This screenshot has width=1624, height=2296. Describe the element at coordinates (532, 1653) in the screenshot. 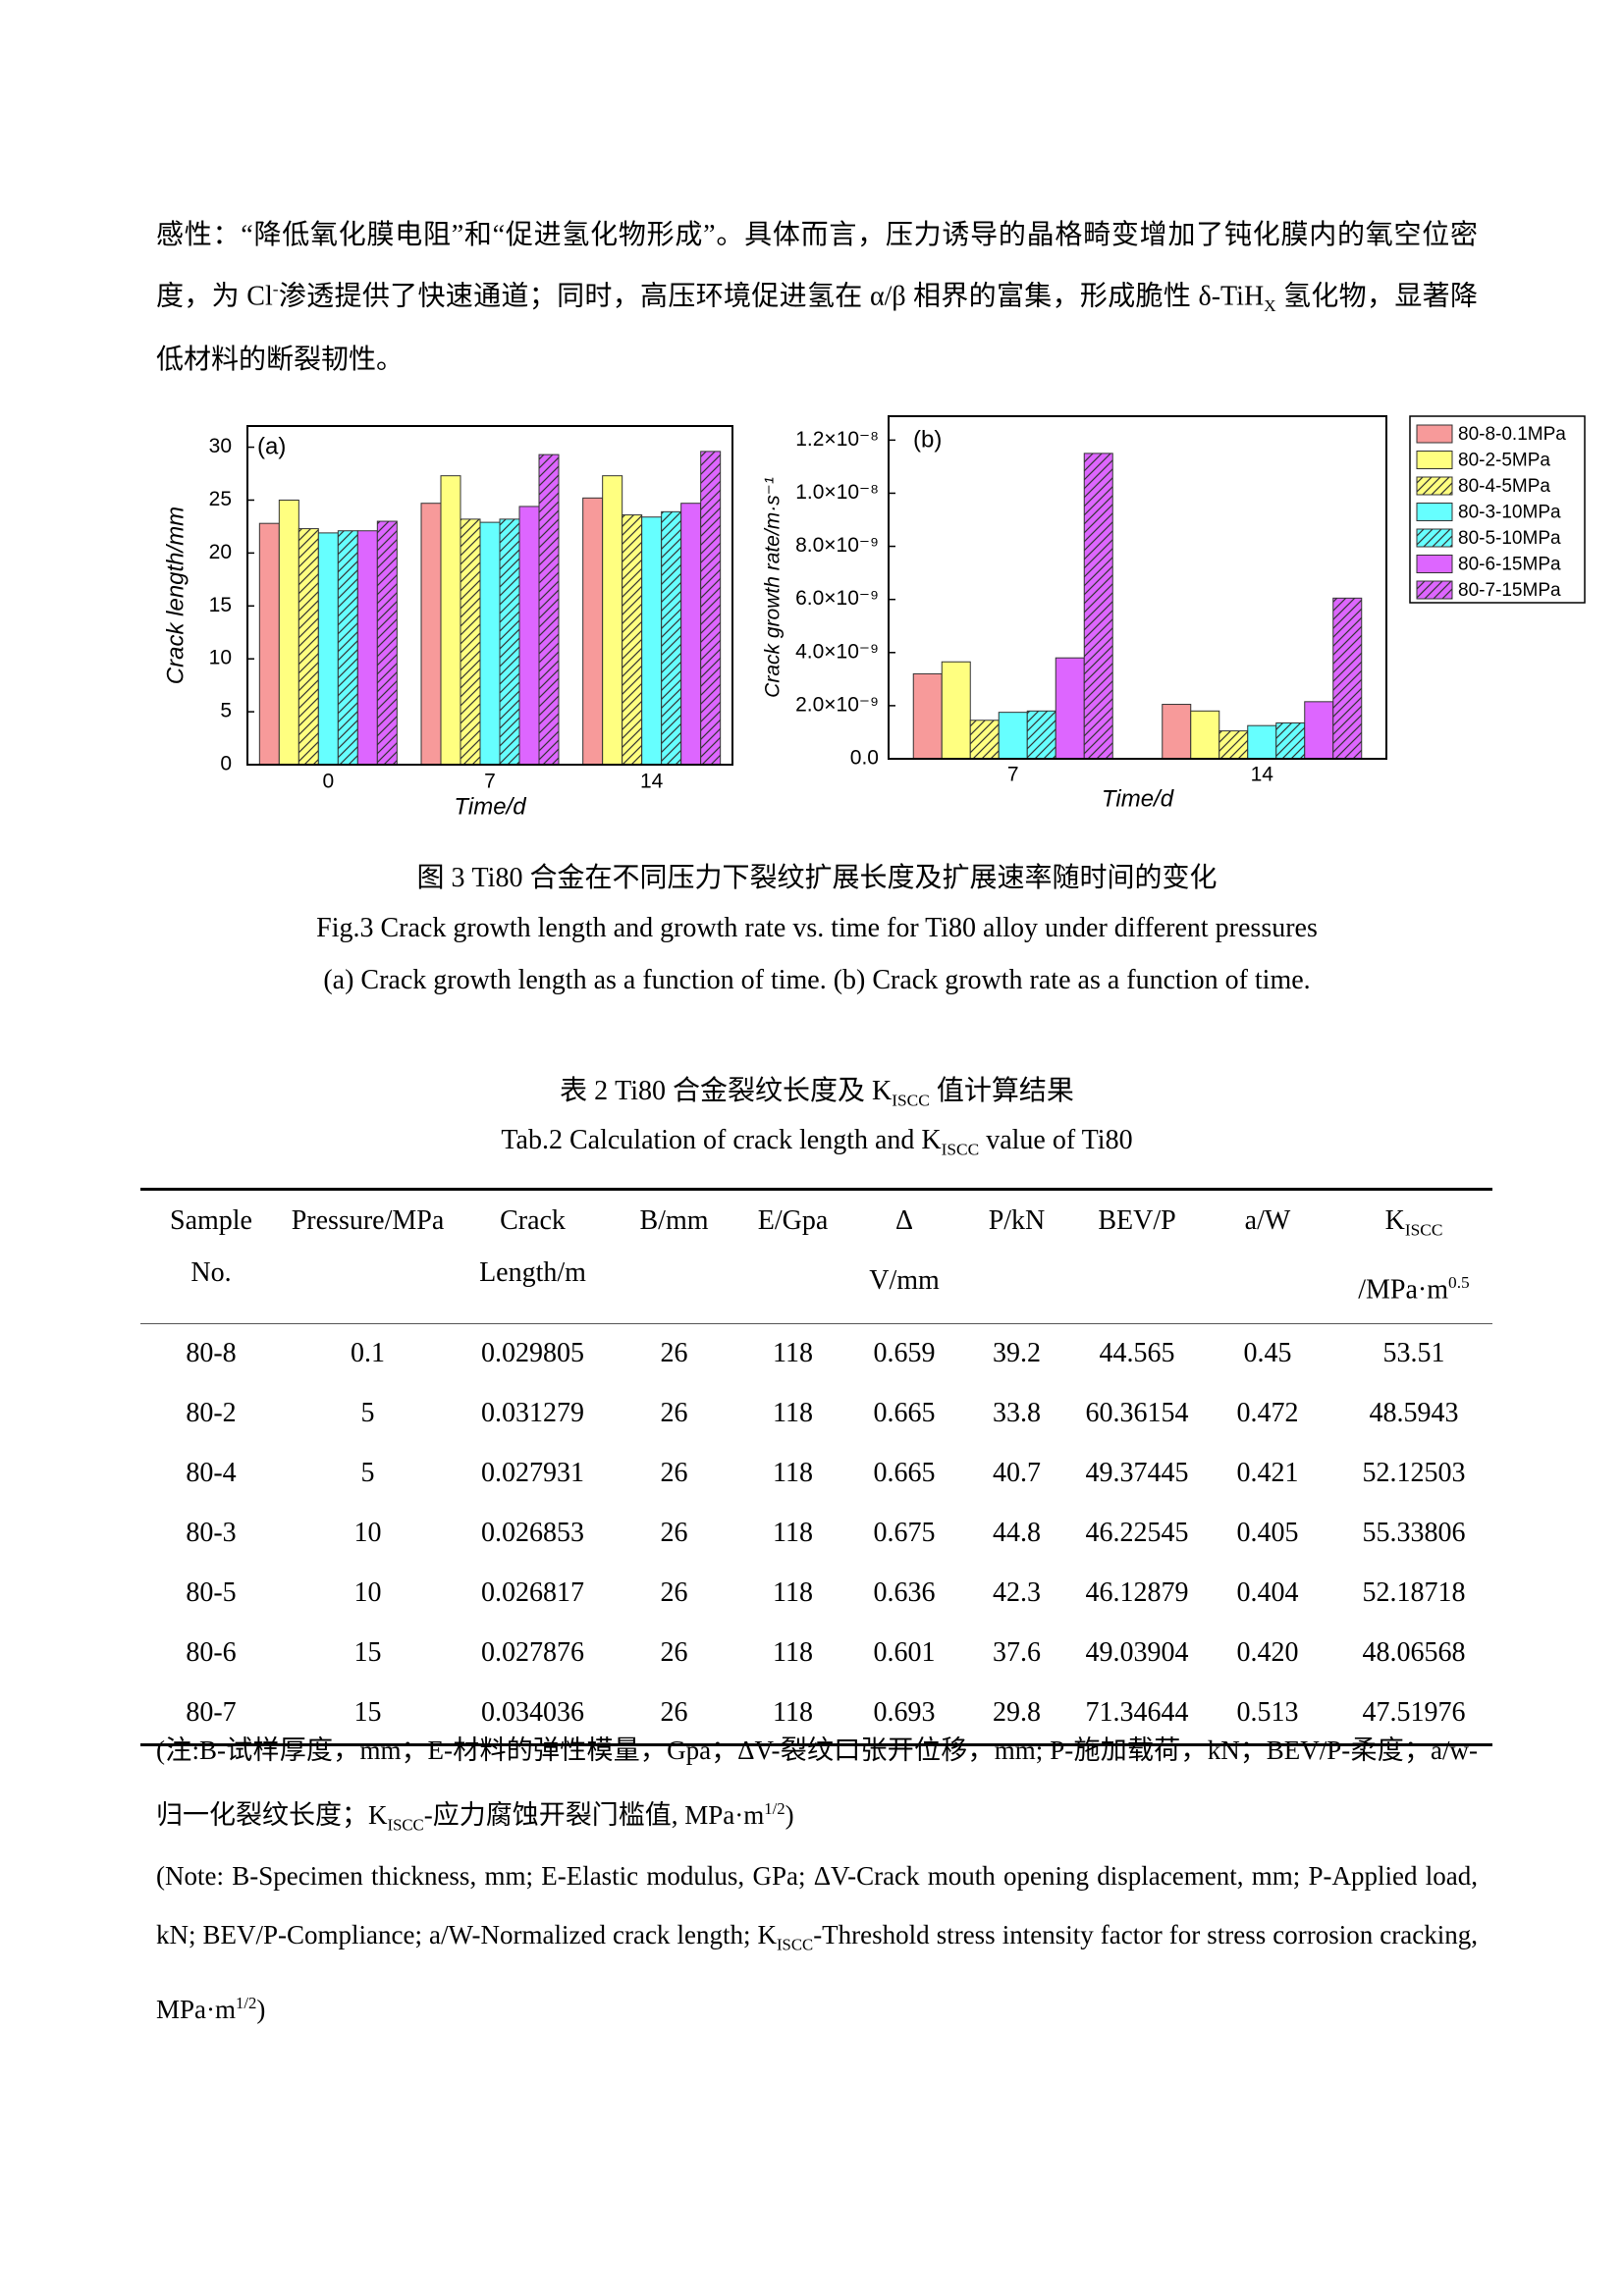

I see `table-cell: 0.027876` at that location.